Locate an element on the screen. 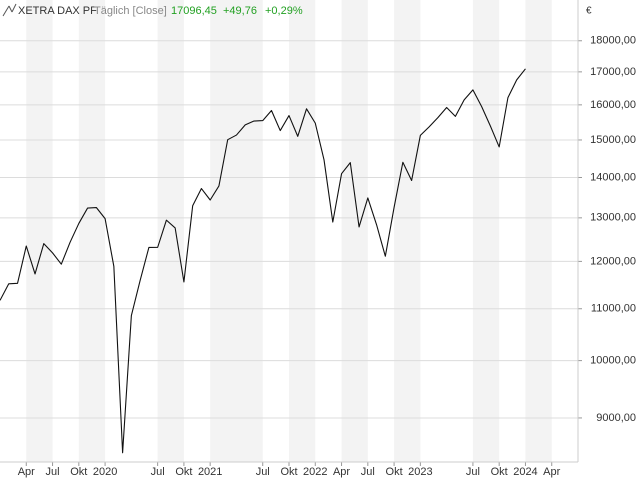 The width and height of the screenshot is (640, 480). y-tick-label: 9000,00 is located at coordinates (616, 418).